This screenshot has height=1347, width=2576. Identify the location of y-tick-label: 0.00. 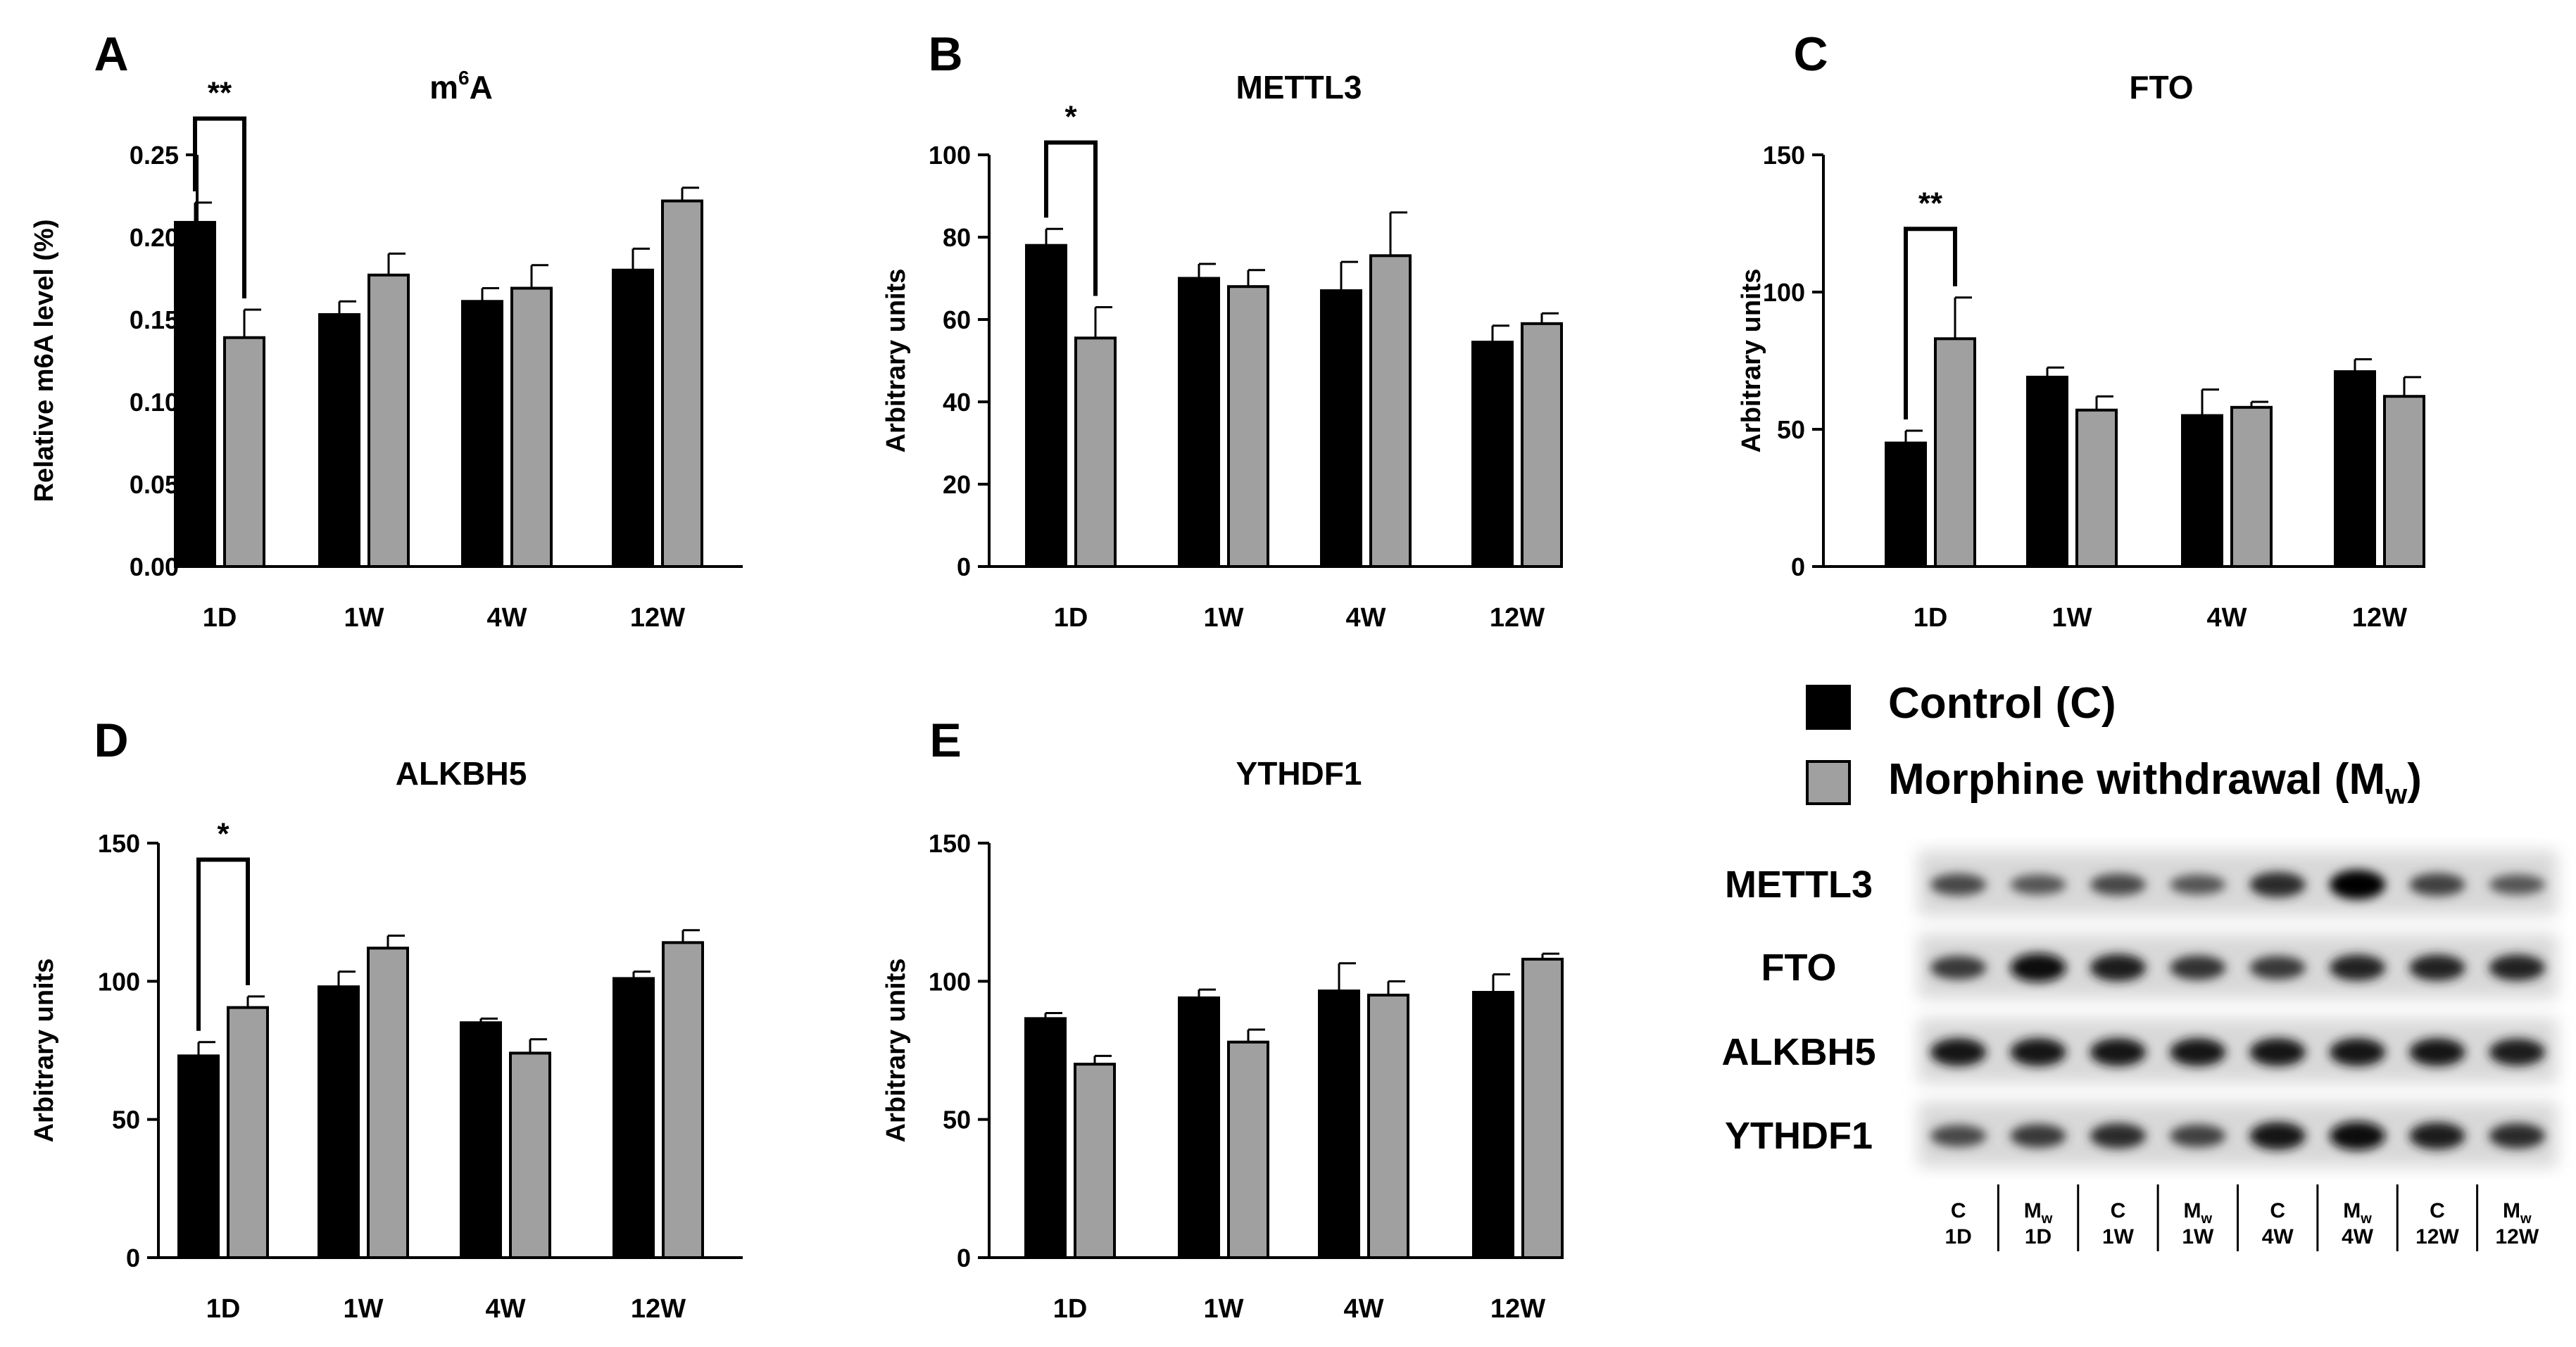
(154, 566).